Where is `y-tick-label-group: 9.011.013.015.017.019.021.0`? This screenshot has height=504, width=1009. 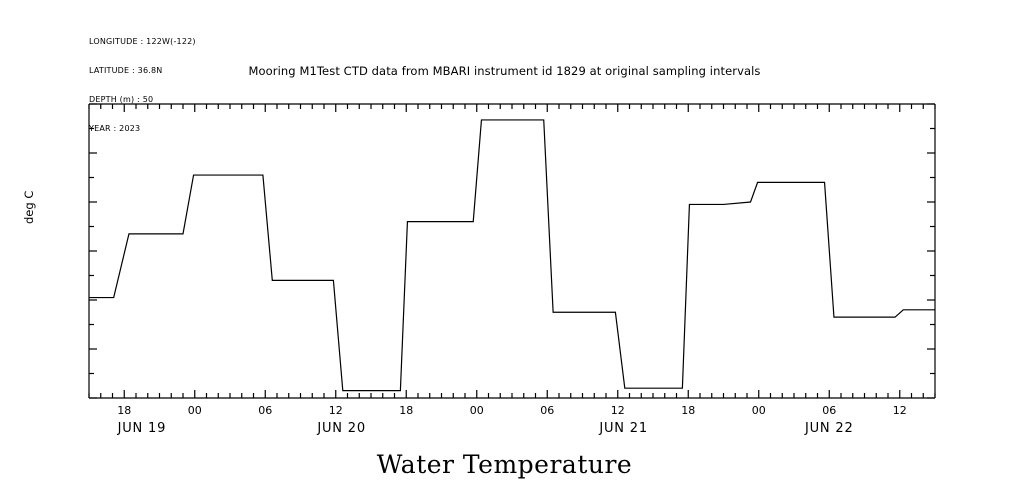 y-tick-label-group: 9.011.013.015.017.019.021.0 is located at coordinates (42, 252).